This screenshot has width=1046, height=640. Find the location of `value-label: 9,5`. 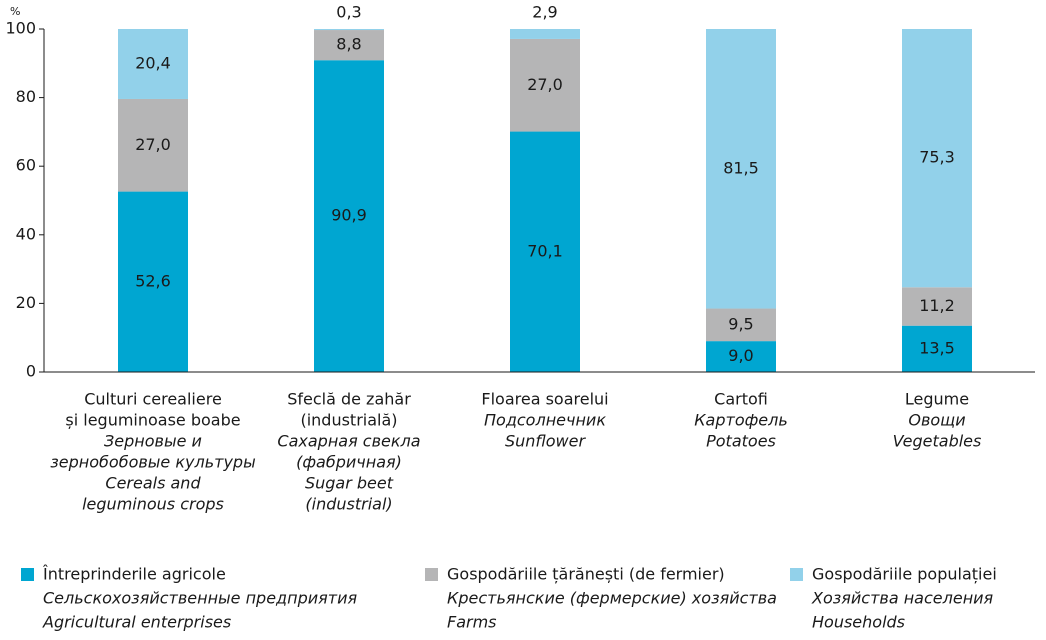

value-label: 9,5 is located at coordinates (740, 323).